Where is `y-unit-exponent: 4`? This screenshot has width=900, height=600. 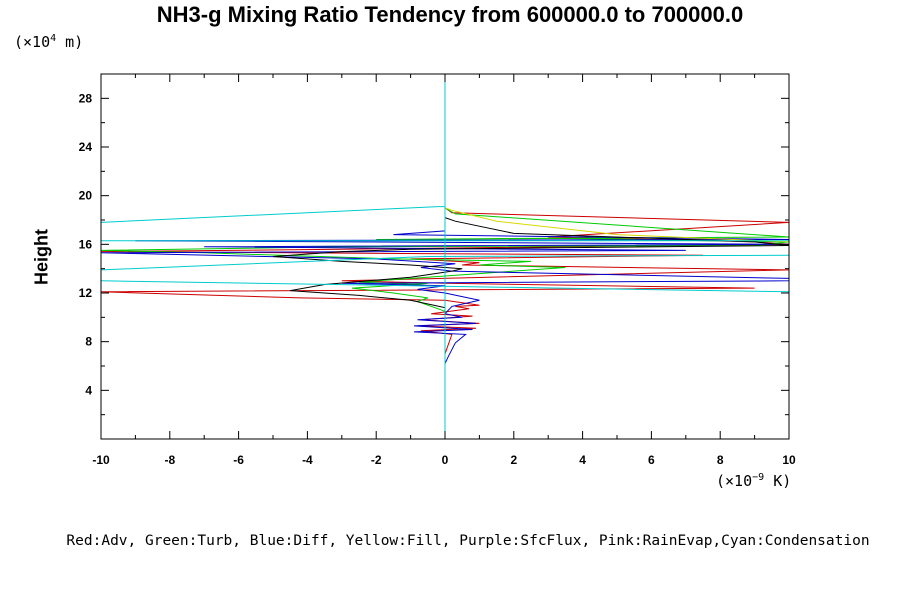
y-unit-exponent: 4 is located at coordinates (53, 38).